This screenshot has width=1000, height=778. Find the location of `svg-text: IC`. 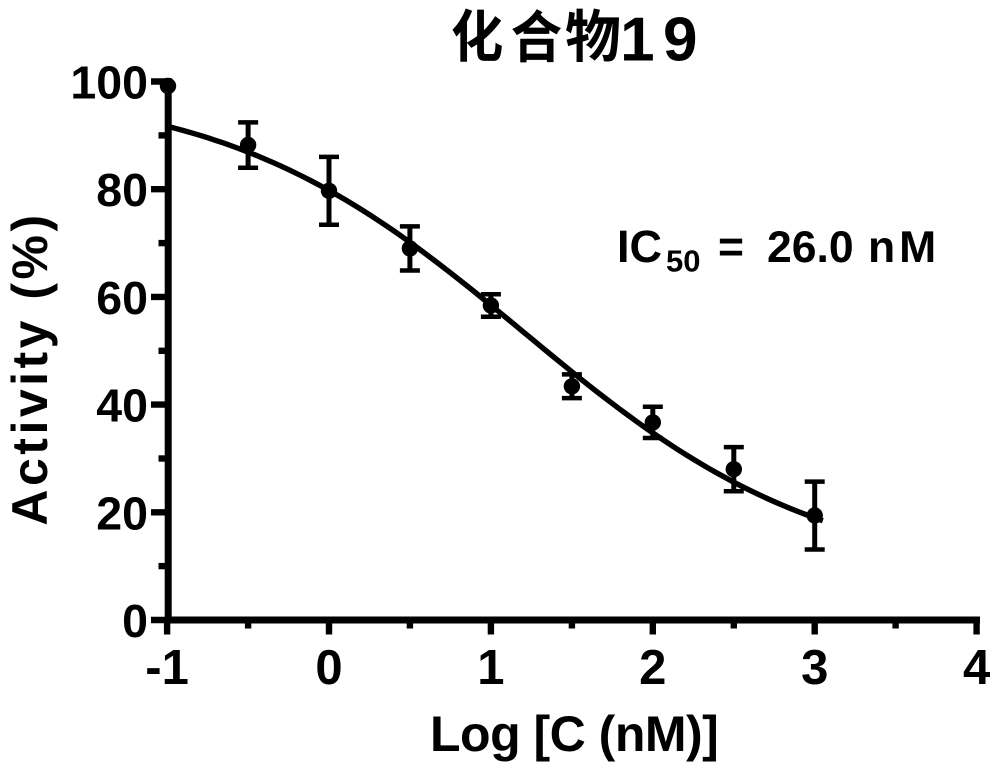

svg-text: IC is located at coordinates (639, 246).